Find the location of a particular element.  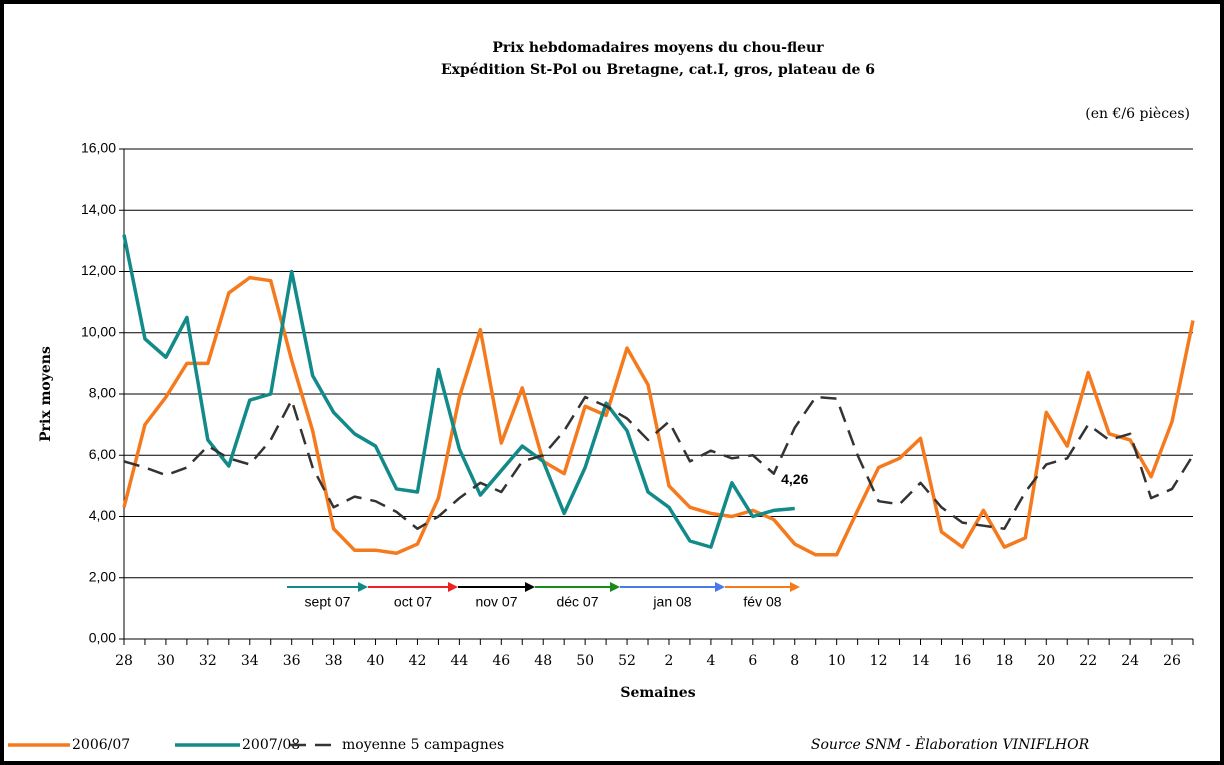

x-tick-label: 4 is located at coordinates (710, 661).